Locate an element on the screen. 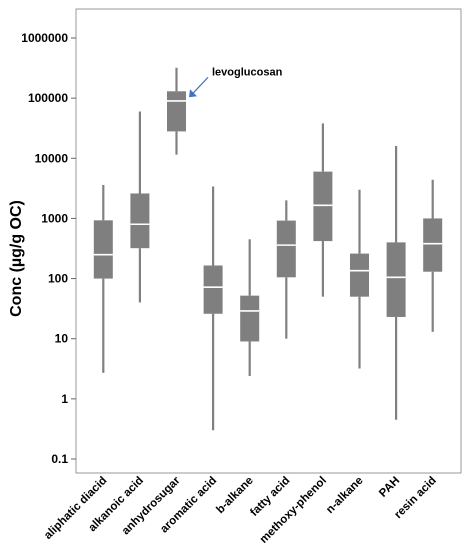  box-pah is located at coordinates (396, 283).